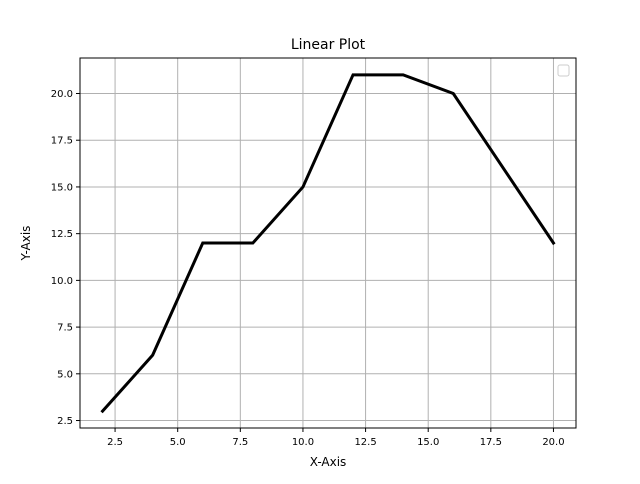 The image size is (640, 484). I want to click on legend-box, so click(563, 70).